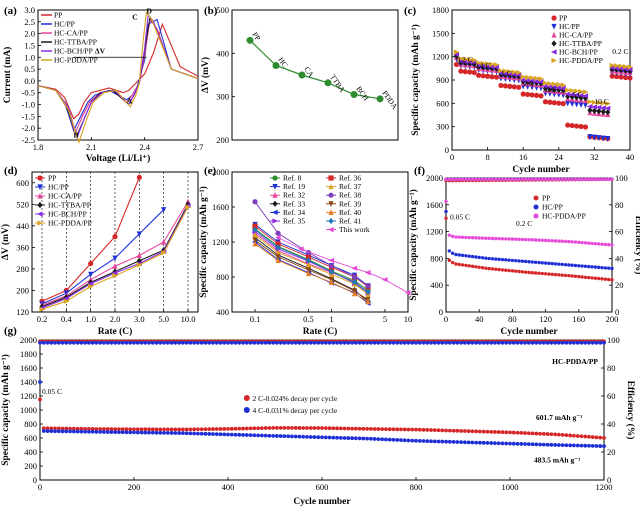  I want to click on x-tick-label: 3.0, so click(139, 319).